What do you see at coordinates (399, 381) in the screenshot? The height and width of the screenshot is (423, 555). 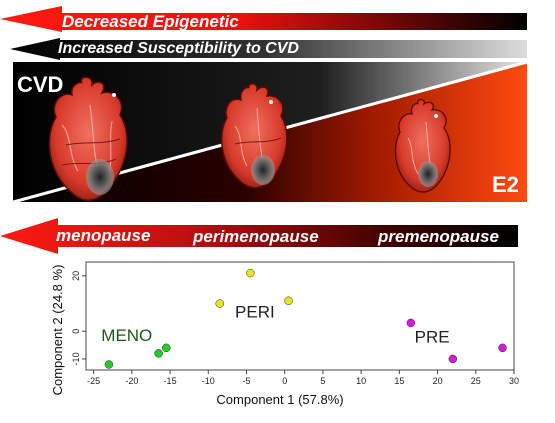 I see `x-tick-label: 15` at bounding box center [399, 381].